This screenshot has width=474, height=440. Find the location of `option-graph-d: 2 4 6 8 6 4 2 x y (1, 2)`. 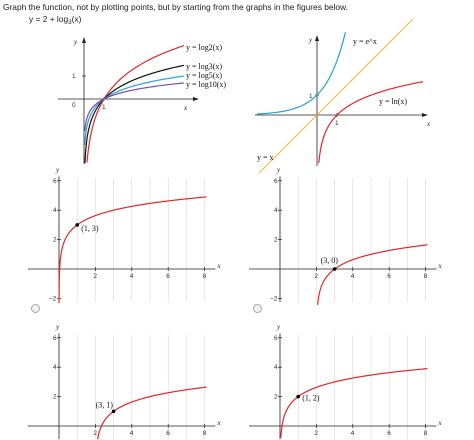

option-graph-d: 2 4 6 8 6 4 2 x y (1, 2) is located at coordinates (346, 381).